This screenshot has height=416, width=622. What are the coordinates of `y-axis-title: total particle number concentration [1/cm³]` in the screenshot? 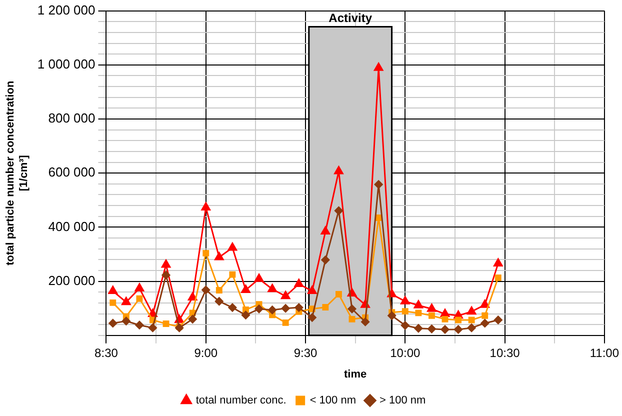 It's located at (17, 173).